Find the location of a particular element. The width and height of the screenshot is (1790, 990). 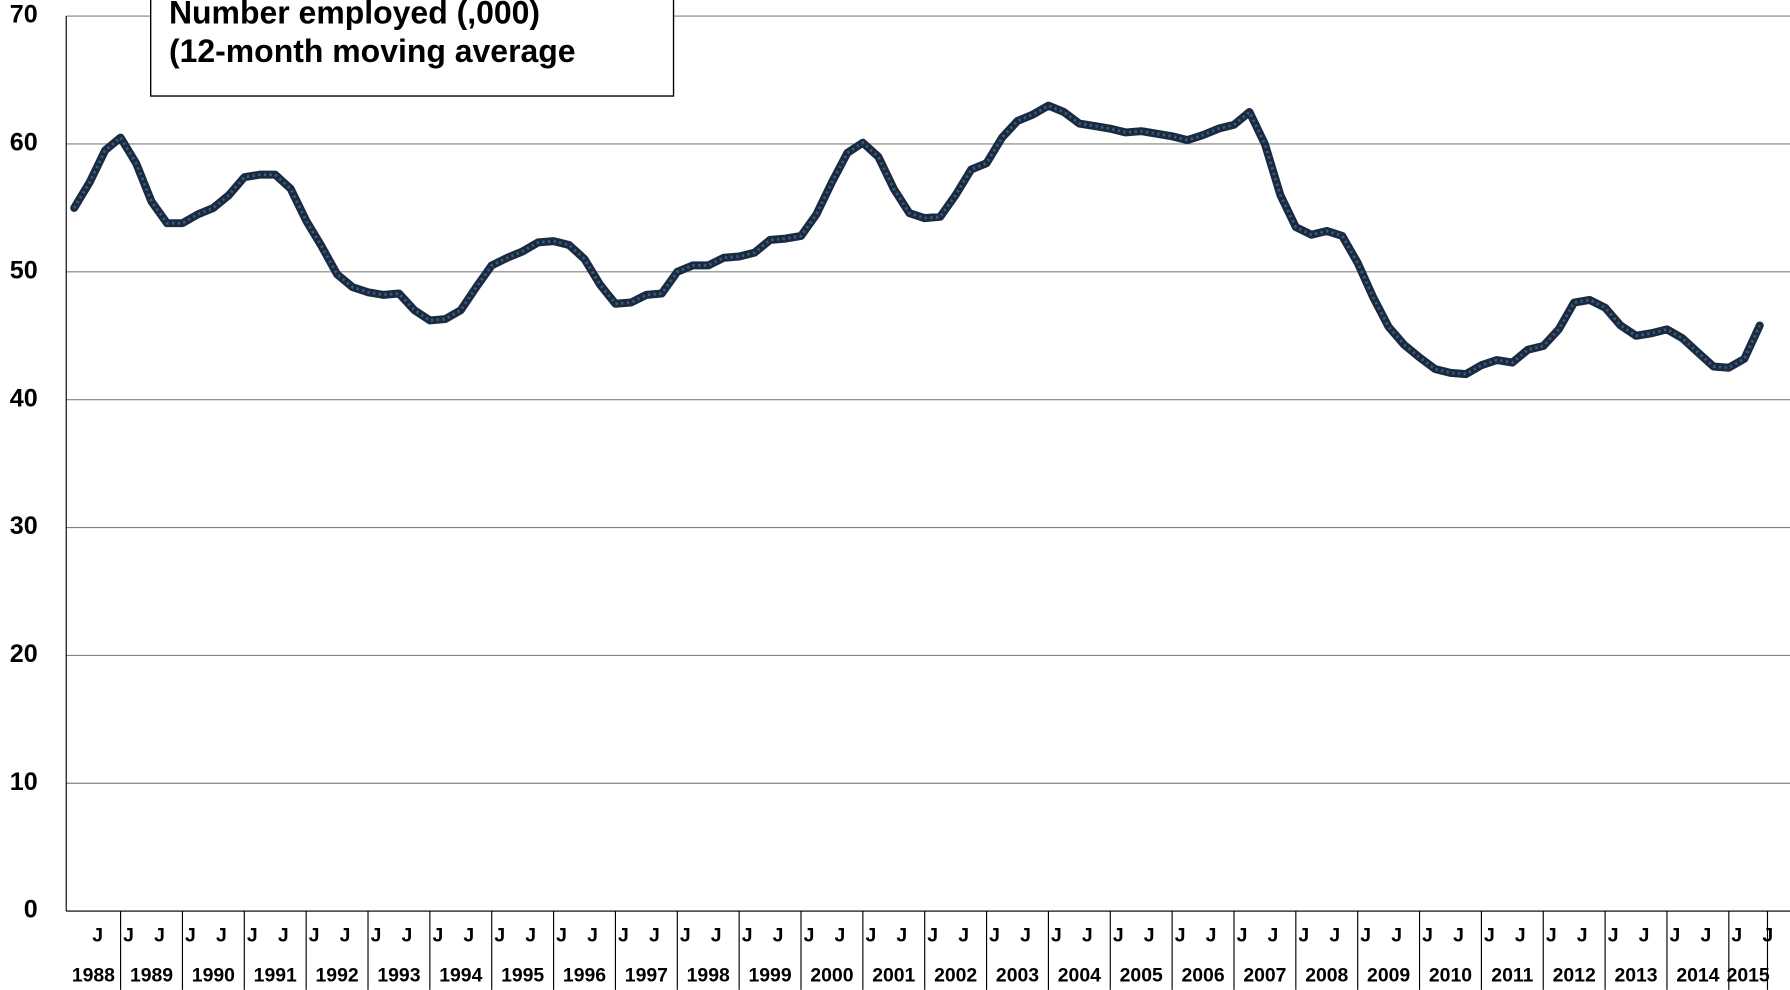

year-label: 1988 is located at coordinates (93, 975).